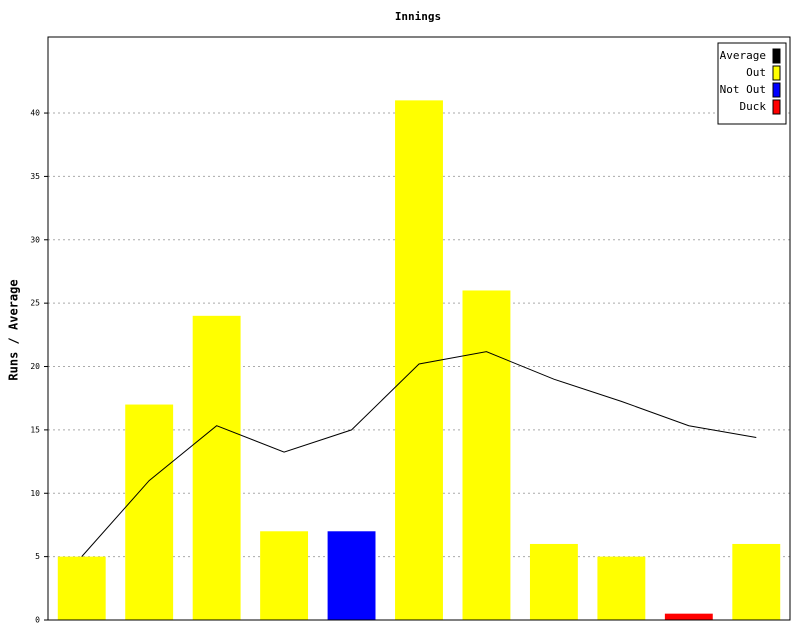 The width and height of the screenshot is (800, 640). Describe the element at coordinates (418, 16) in the screenshot. I see `chart-title: Innings` at that location.